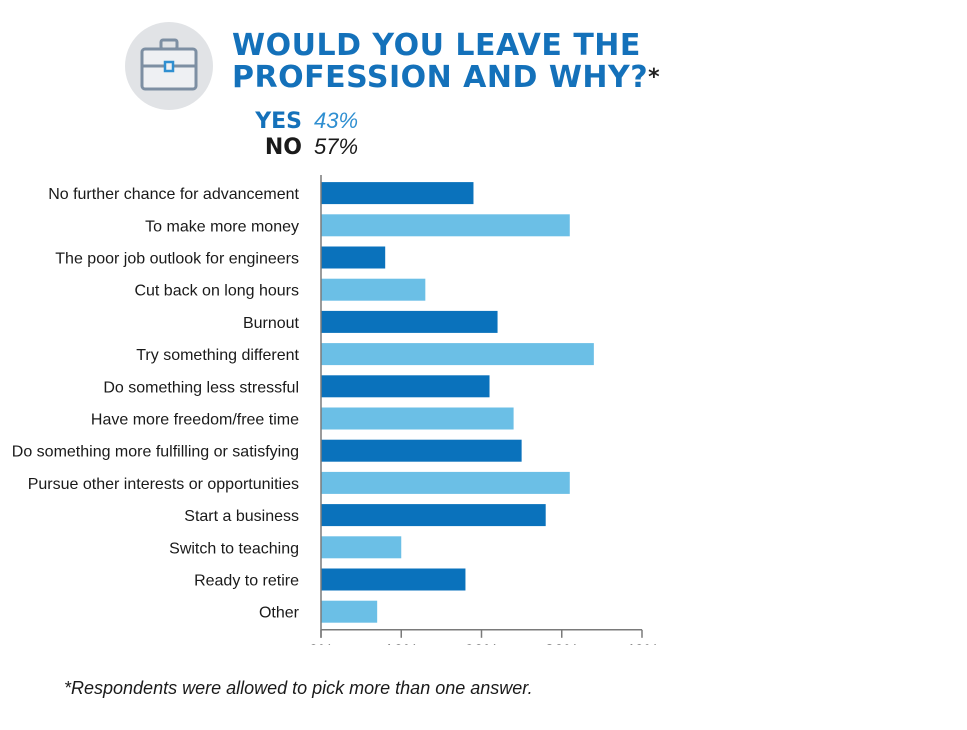 Image resolution: width=967 pixels, height=730 pixels. What do you see at coordinates (241, 516) in the screenshot?
I see `category-label: Start a business` at bounding box center [241, 516].